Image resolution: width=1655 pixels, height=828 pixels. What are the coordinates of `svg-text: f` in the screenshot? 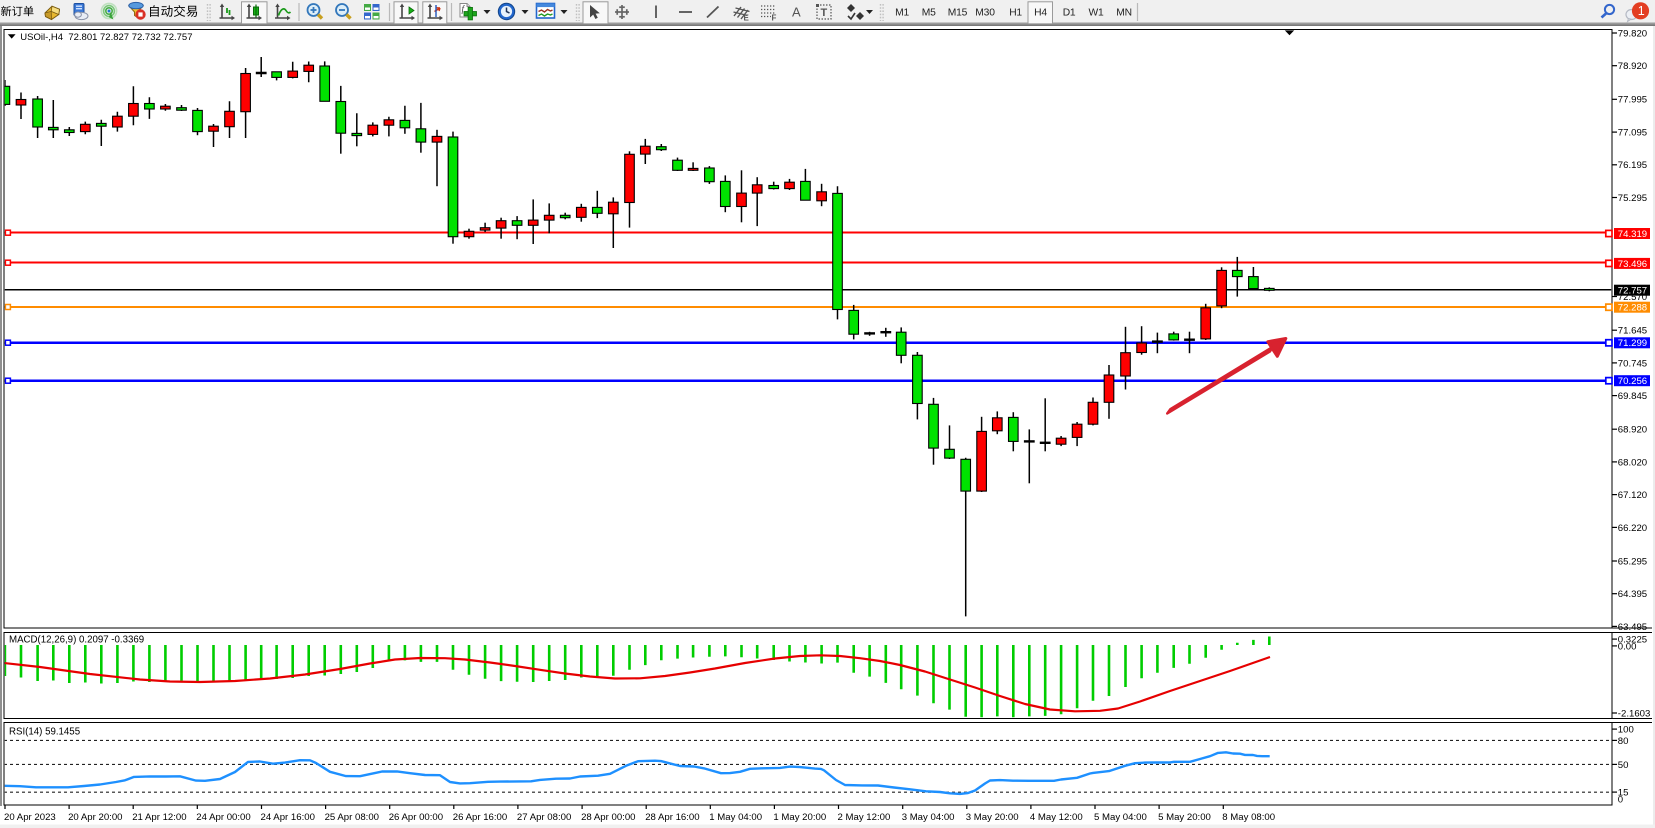 It's located at (464, 9).